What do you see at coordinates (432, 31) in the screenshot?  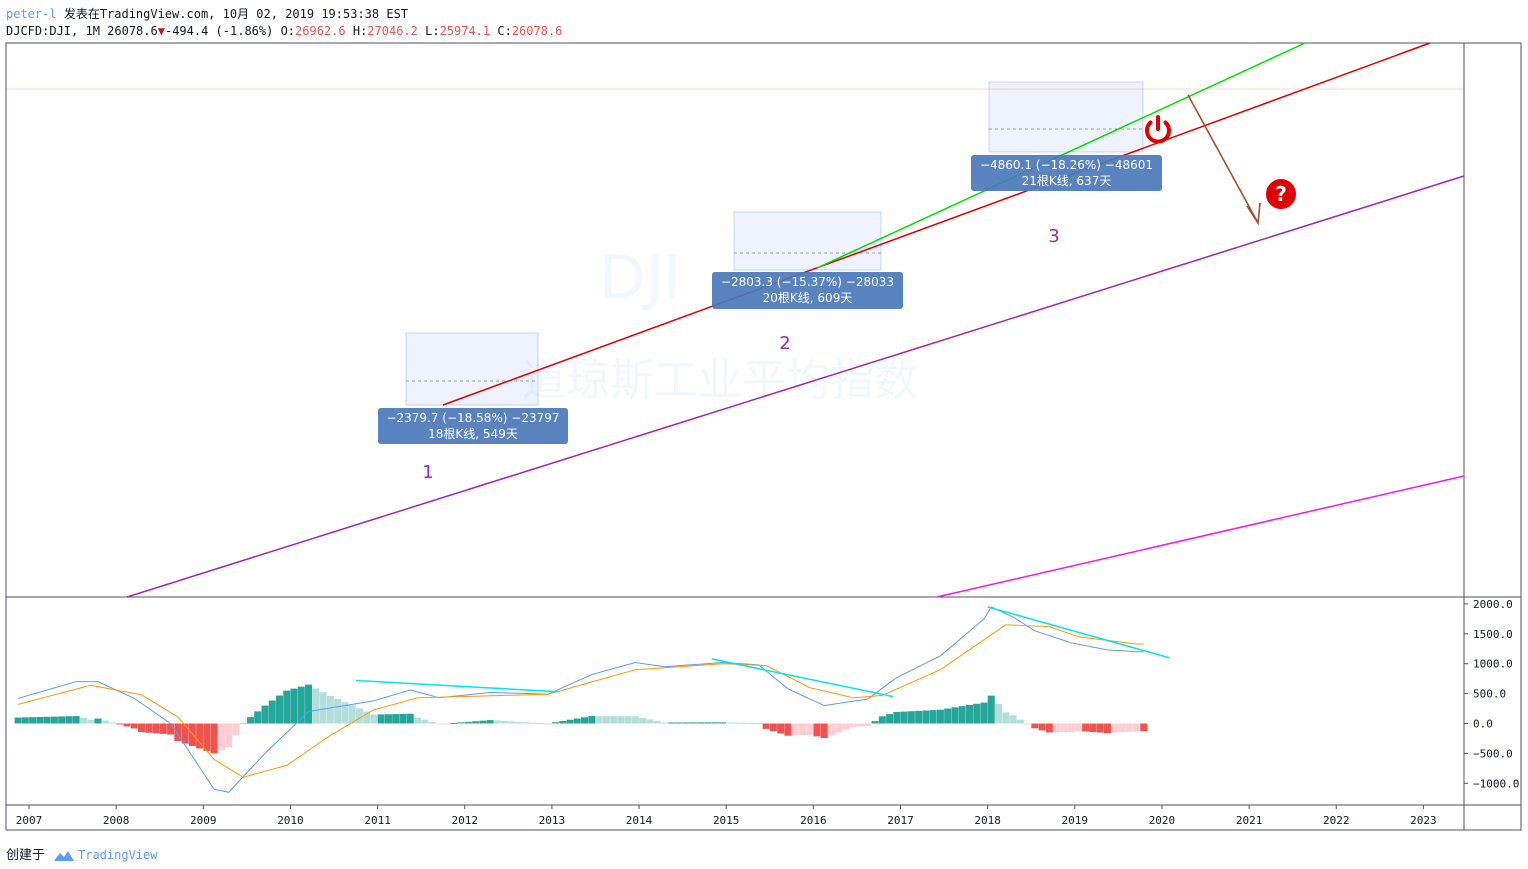 I see `low-label: L:` at bounding box center [432, 31].